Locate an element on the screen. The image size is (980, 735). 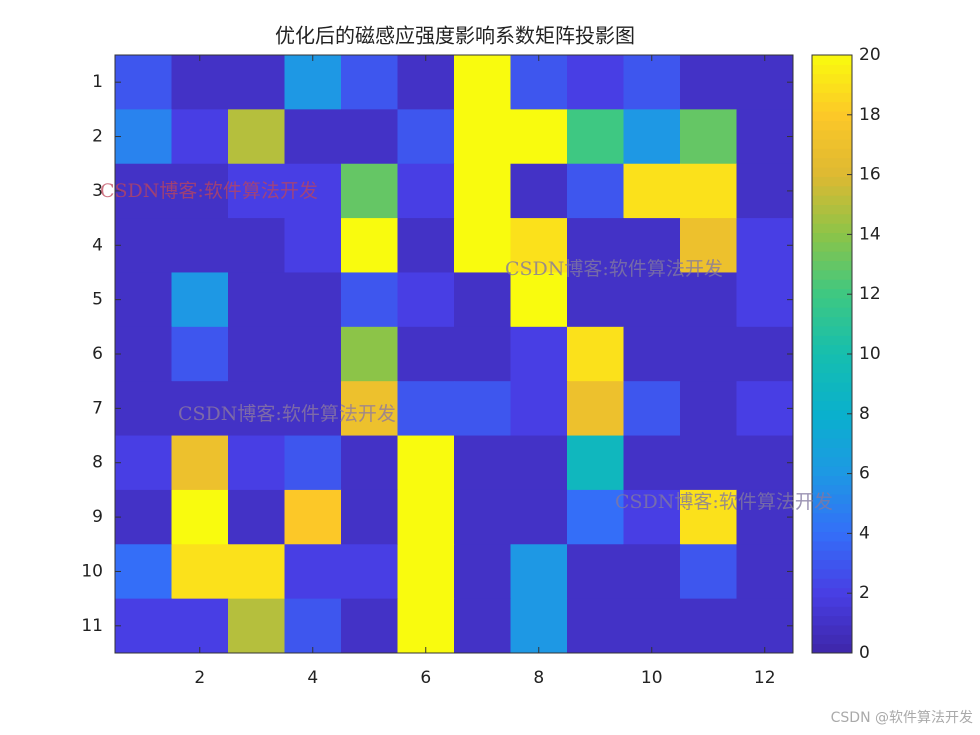
x-tick-label: 2 is located at coordinates (199, 678).